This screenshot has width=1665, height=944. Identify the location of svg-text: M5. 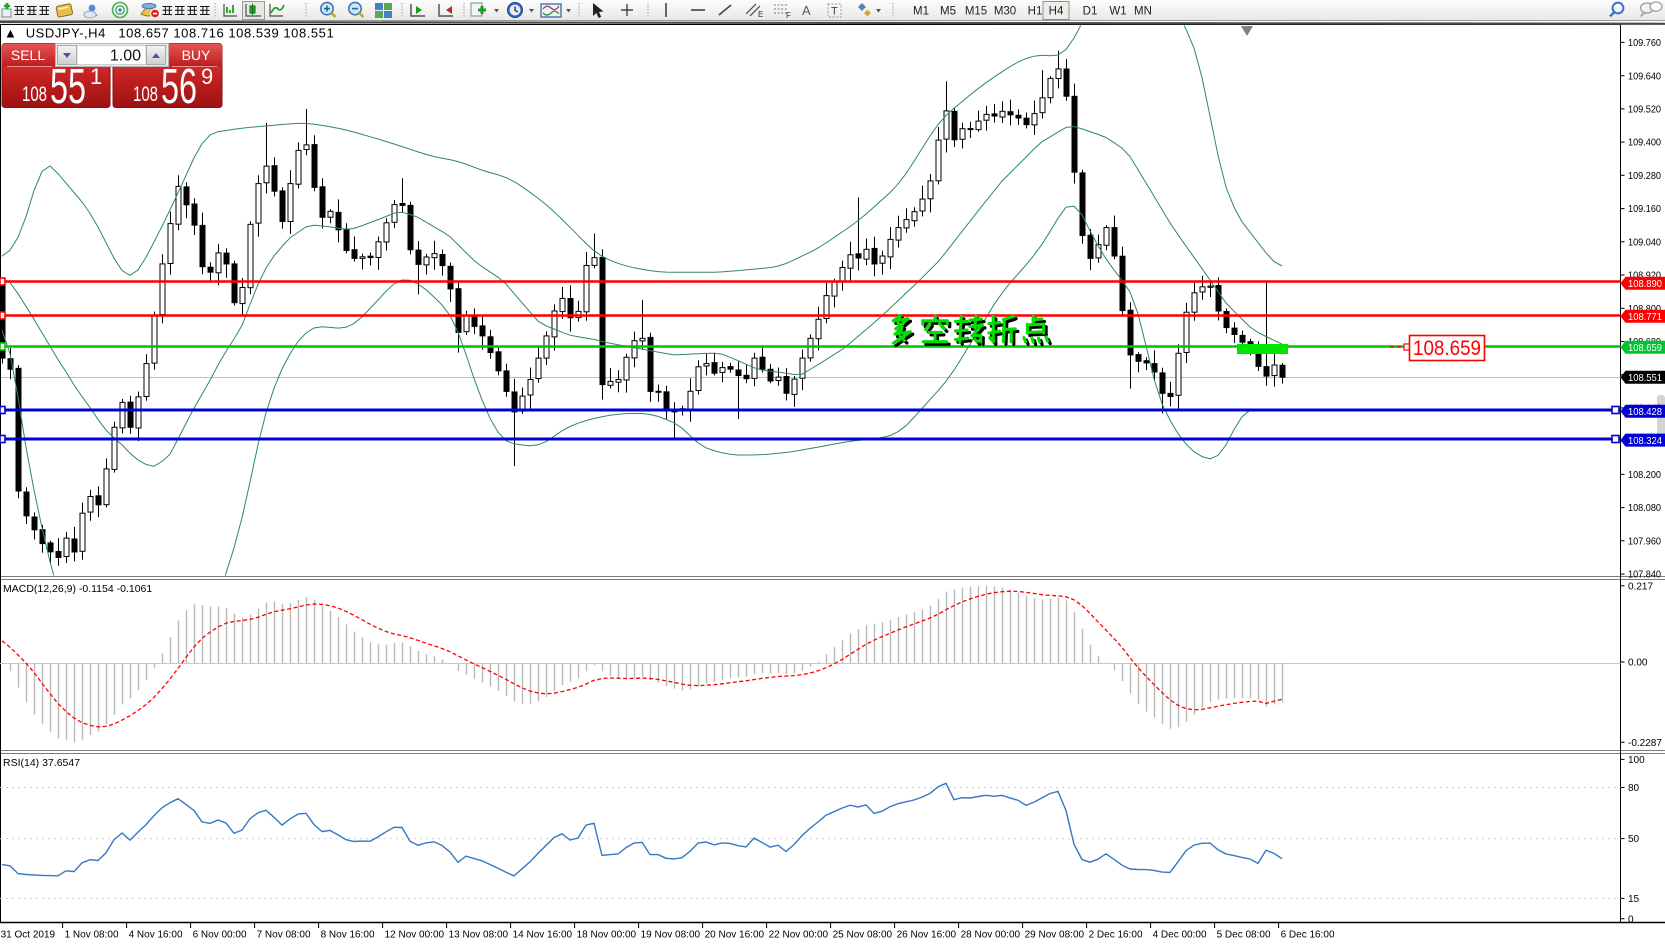
(948, 12).